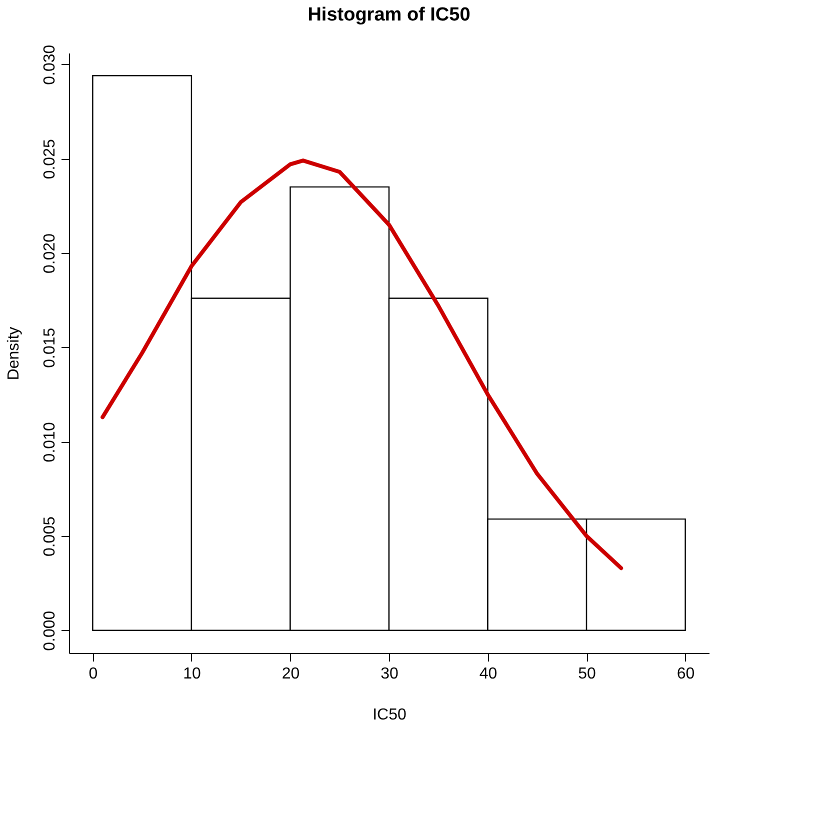  I want to click on x-tick-label: 10, so click(192, 674).